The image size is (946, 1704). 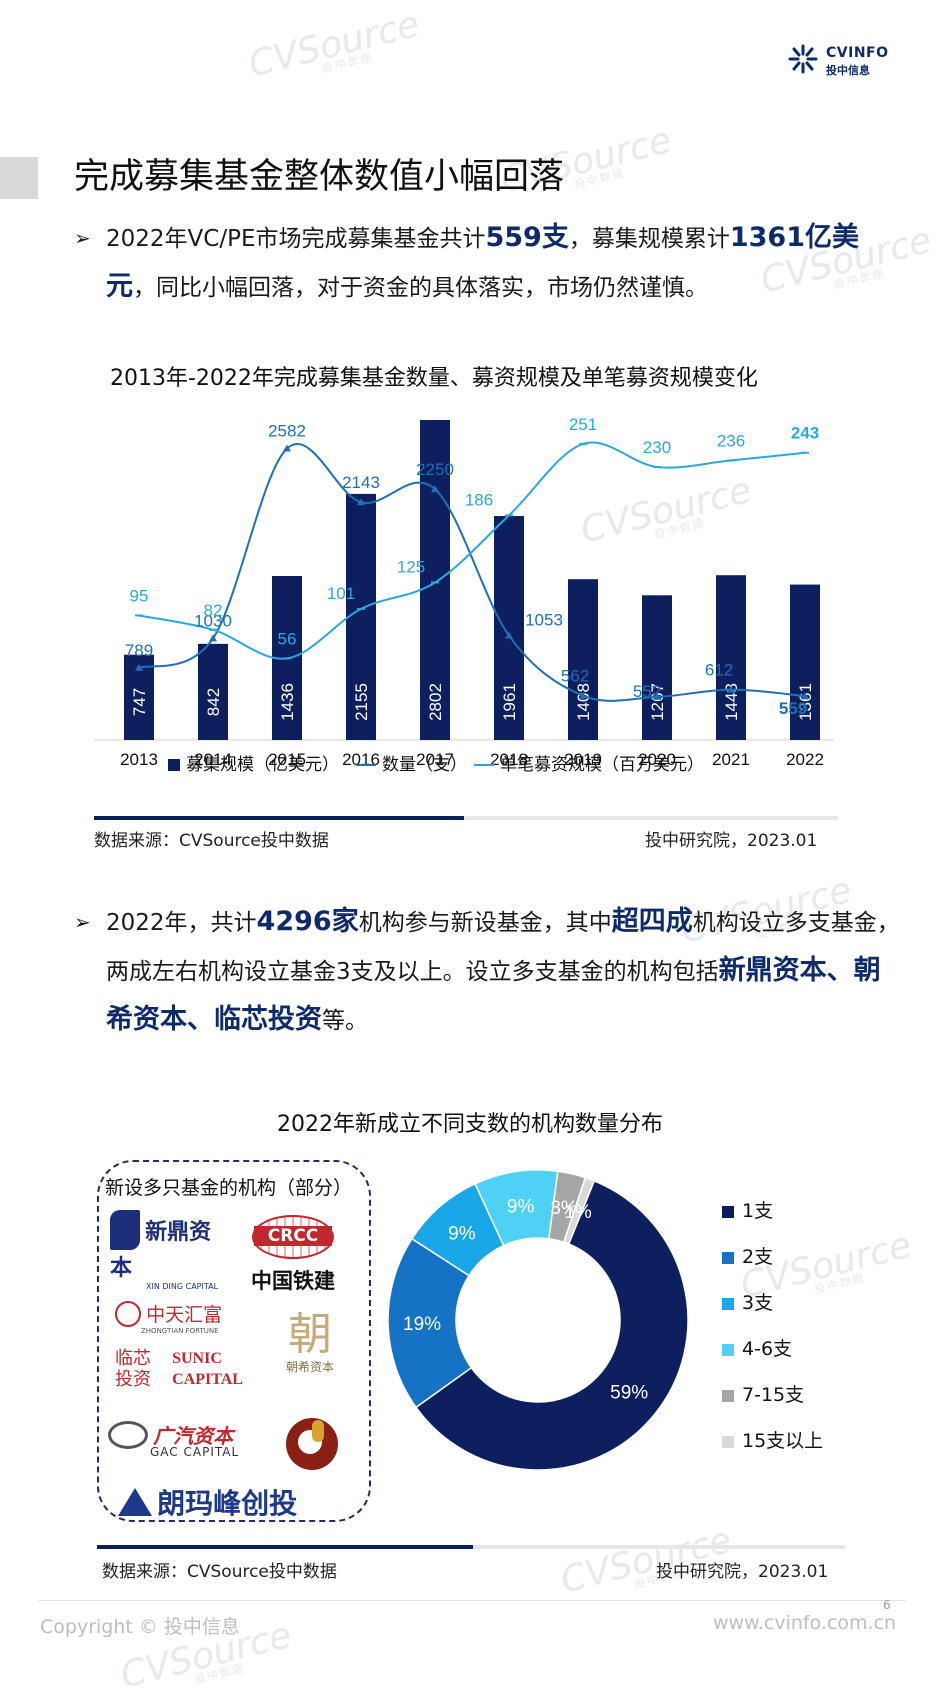 I want to click on avg-size-value-label: 56, so click(x=287, y=638).